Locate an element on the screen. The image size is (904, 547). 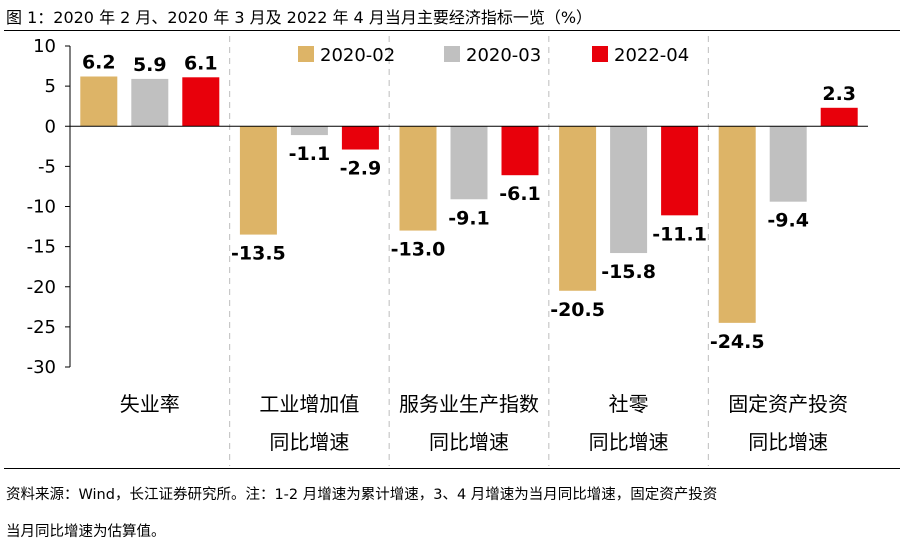
category-label: 固定资产投资 is located at coordinates (788, 404).